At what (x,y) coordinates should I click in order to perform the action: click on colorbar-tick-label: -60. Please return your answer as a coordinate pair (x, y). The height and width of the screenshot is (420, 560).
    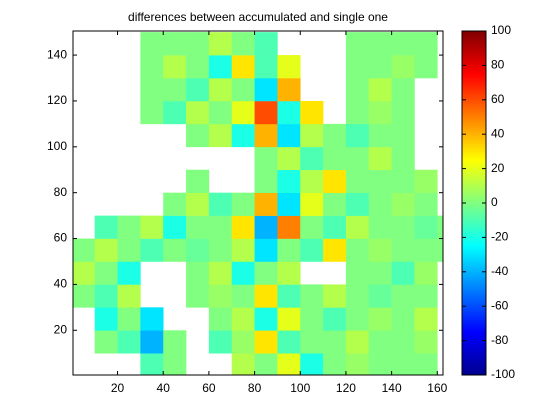
    Looking at the image, I should click on (500, 305).